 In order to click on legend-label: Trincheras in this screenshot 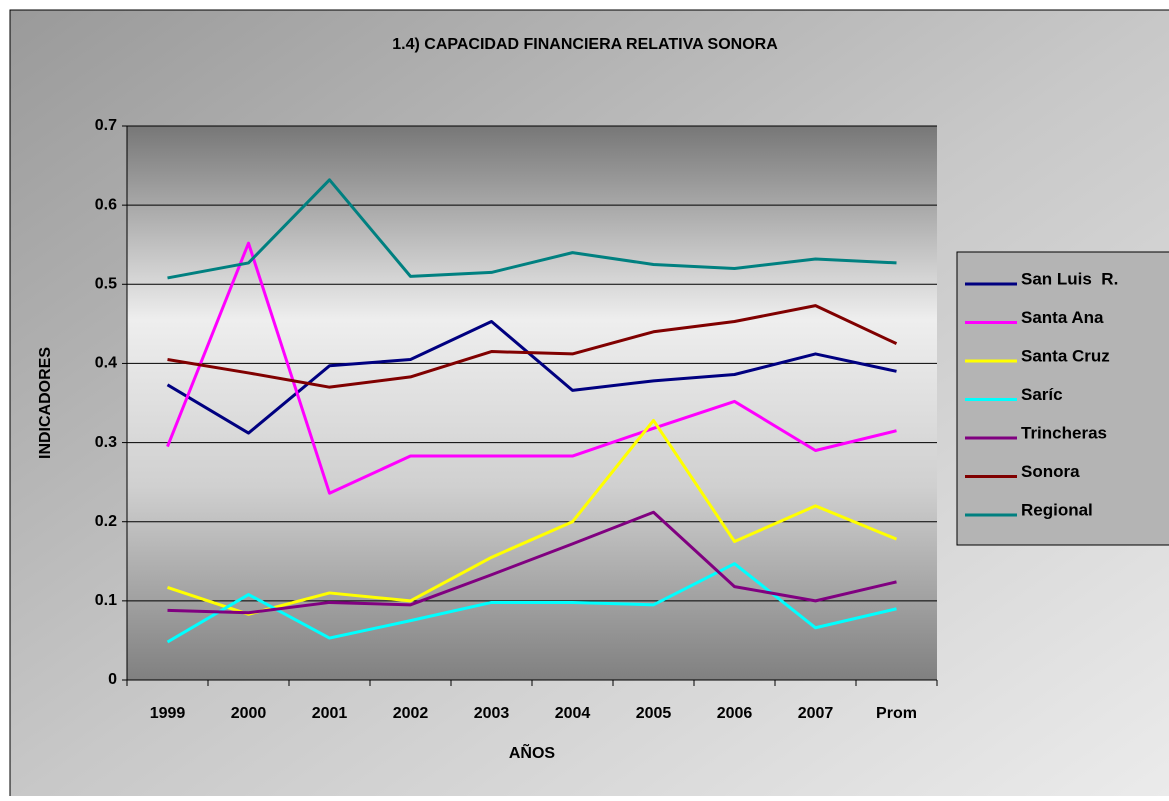, I will do `click(1064, 432)`.